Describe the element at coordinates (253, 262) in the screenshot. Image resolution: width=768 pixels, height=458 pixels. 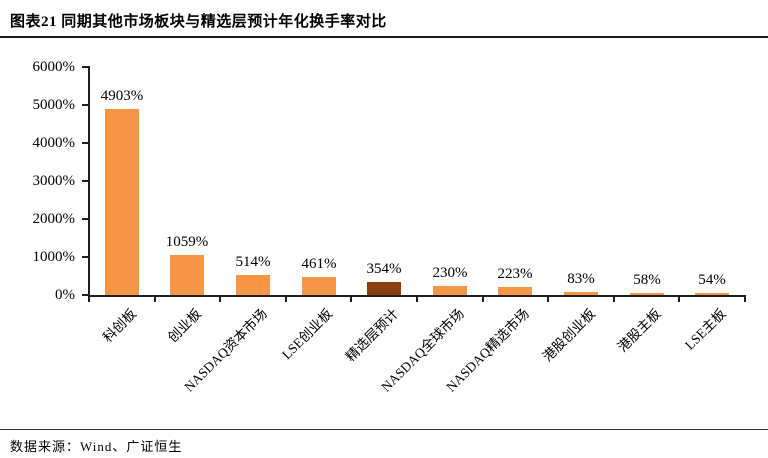
I see `bar-value-label: 514%` at that location.